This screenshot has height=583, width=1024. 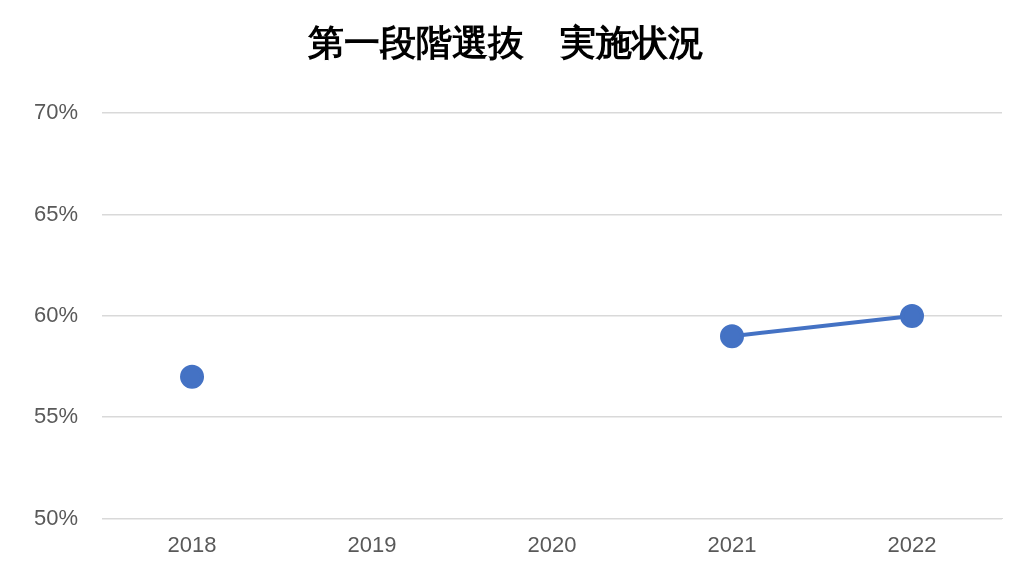 I want to click on y-tick-label: 70%, so click(x=56, y=112).